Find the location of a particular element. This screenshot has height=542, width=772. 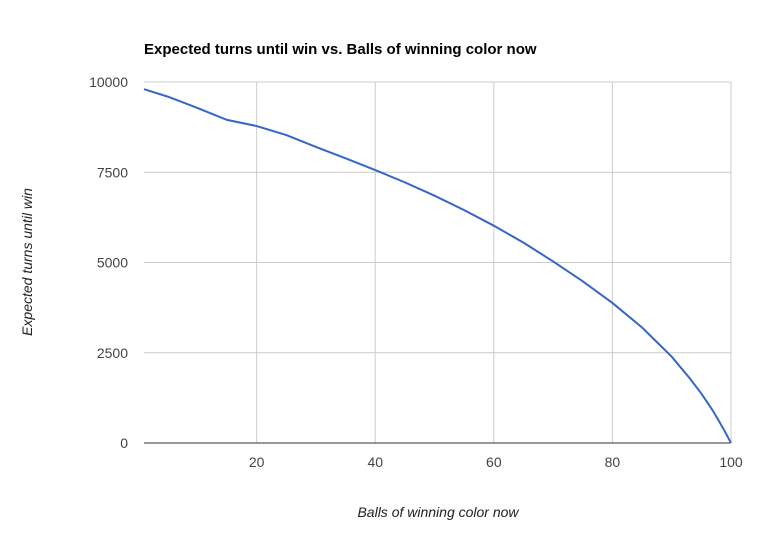

y-tick-label: 2500 is located at coordinates (112, 353).